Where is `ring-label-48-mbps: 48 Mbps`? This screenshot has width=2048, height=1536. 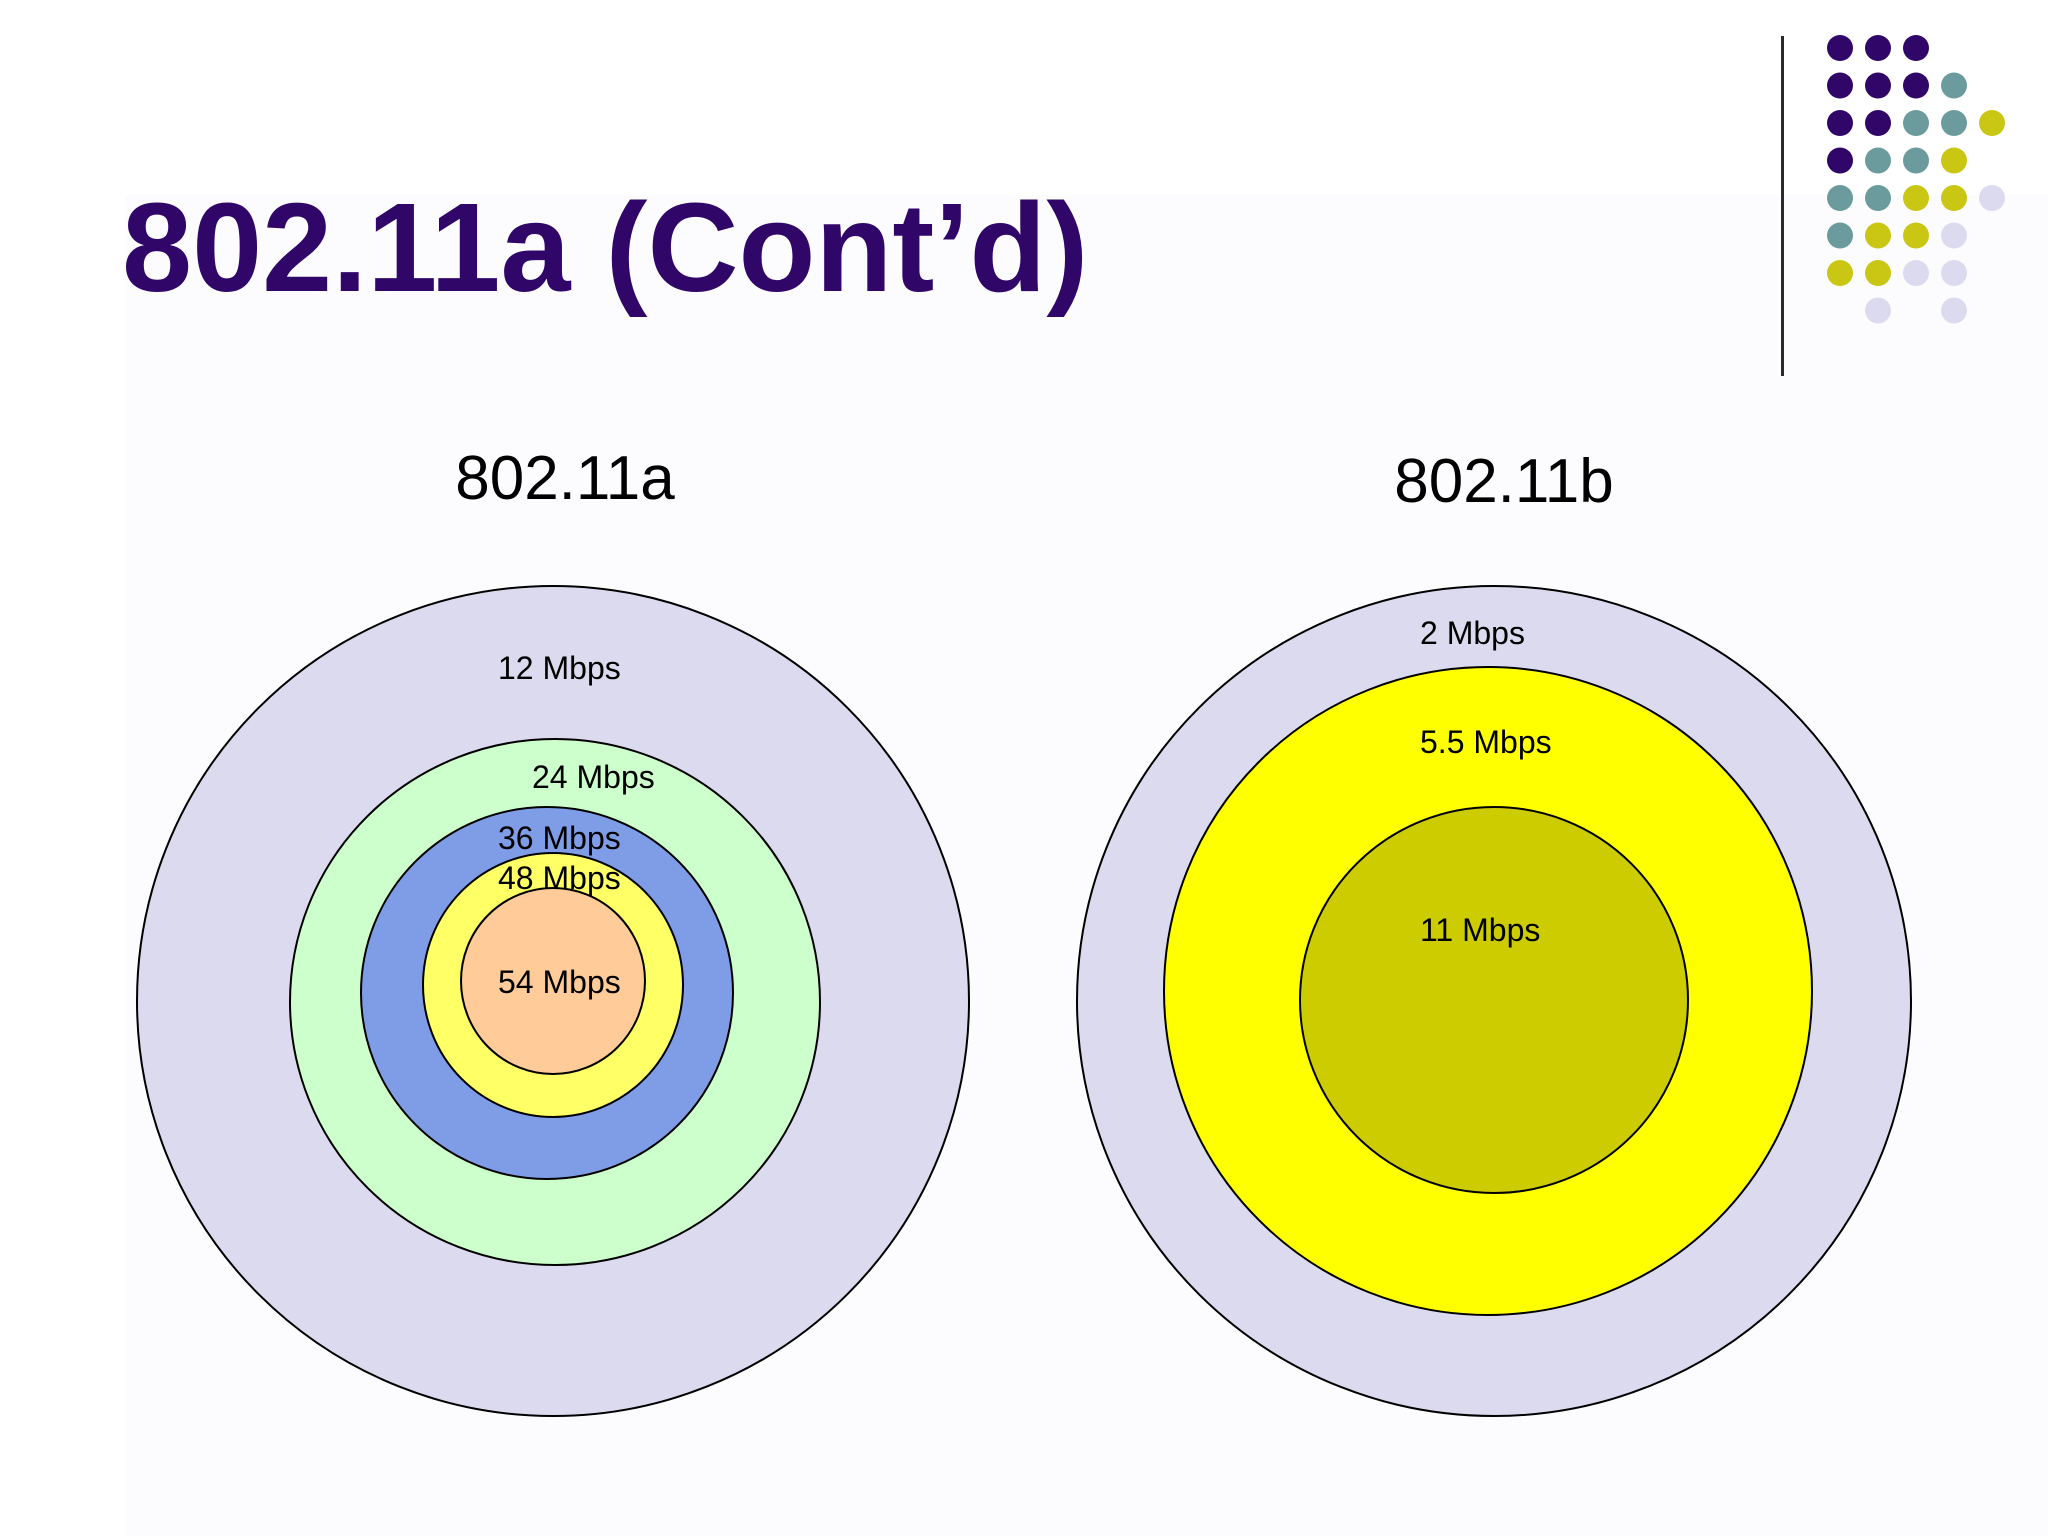 ring-label-48-mbps: 48 Mbps is located at coordinates (559, 878).